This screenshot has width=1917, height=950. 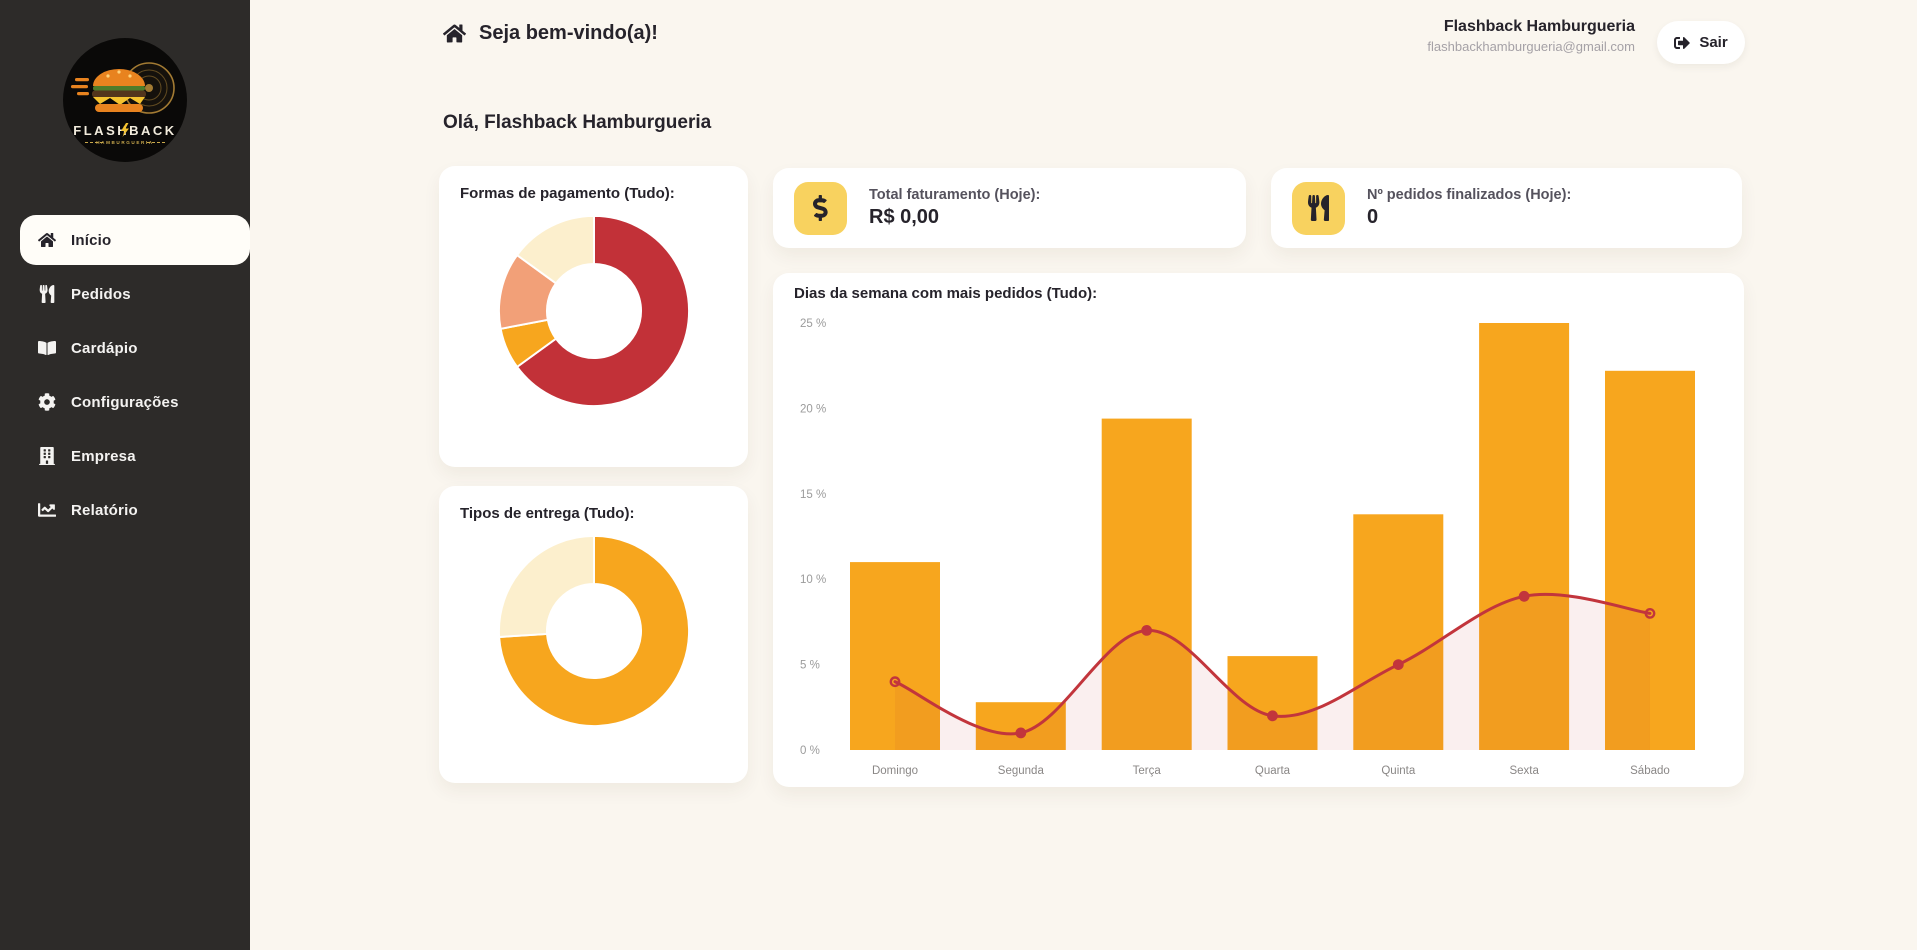 What do you see at coordinates (577, 122) in the screenshot?
I see `greeting-text: Olá, Flashback Hamburgueria` at bounding box center [577, 122].